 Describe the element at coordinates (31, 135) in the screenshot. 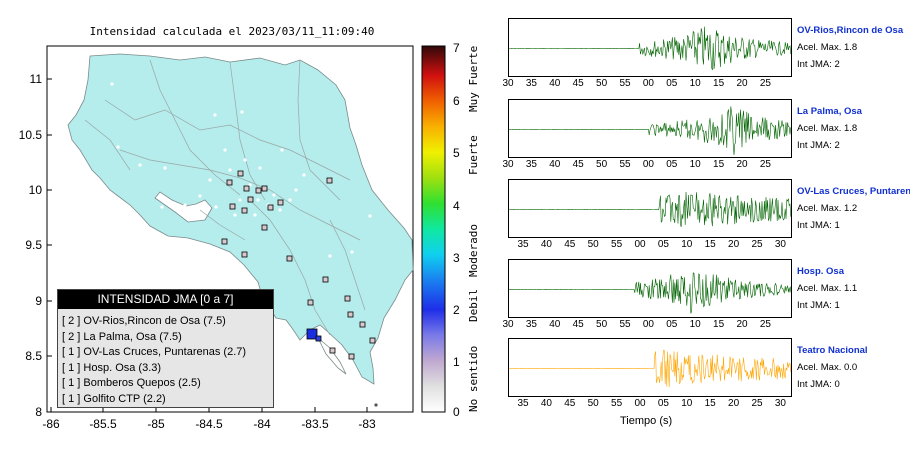

I see `y-tick: 10.5` at that location.